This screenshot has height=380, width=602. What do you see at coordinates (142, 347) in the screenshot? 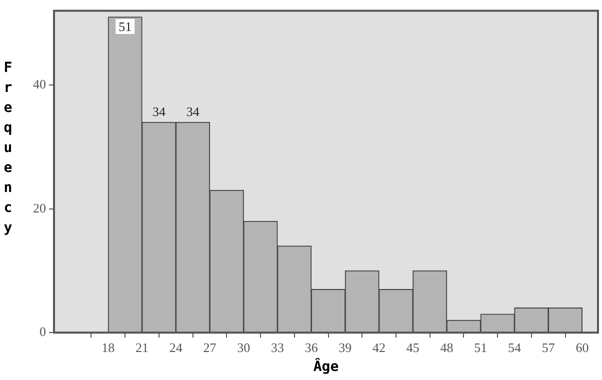
I see `x-tick-label: 21` at bounding box center [142, 347].